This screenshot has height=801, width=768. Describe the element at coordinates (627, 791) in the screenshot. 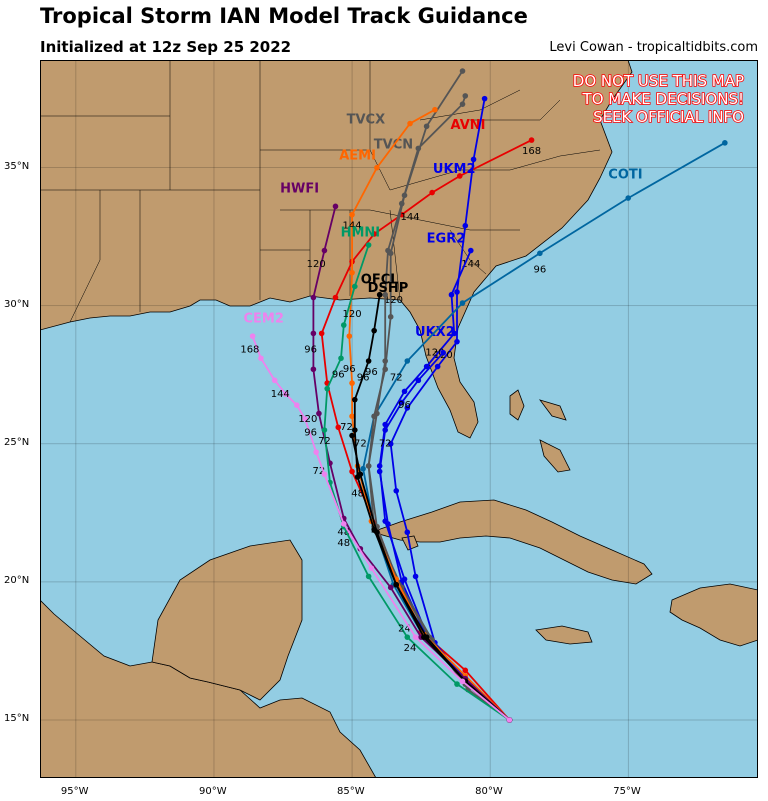

I see `lon-tick-label: 75°W` at that location.